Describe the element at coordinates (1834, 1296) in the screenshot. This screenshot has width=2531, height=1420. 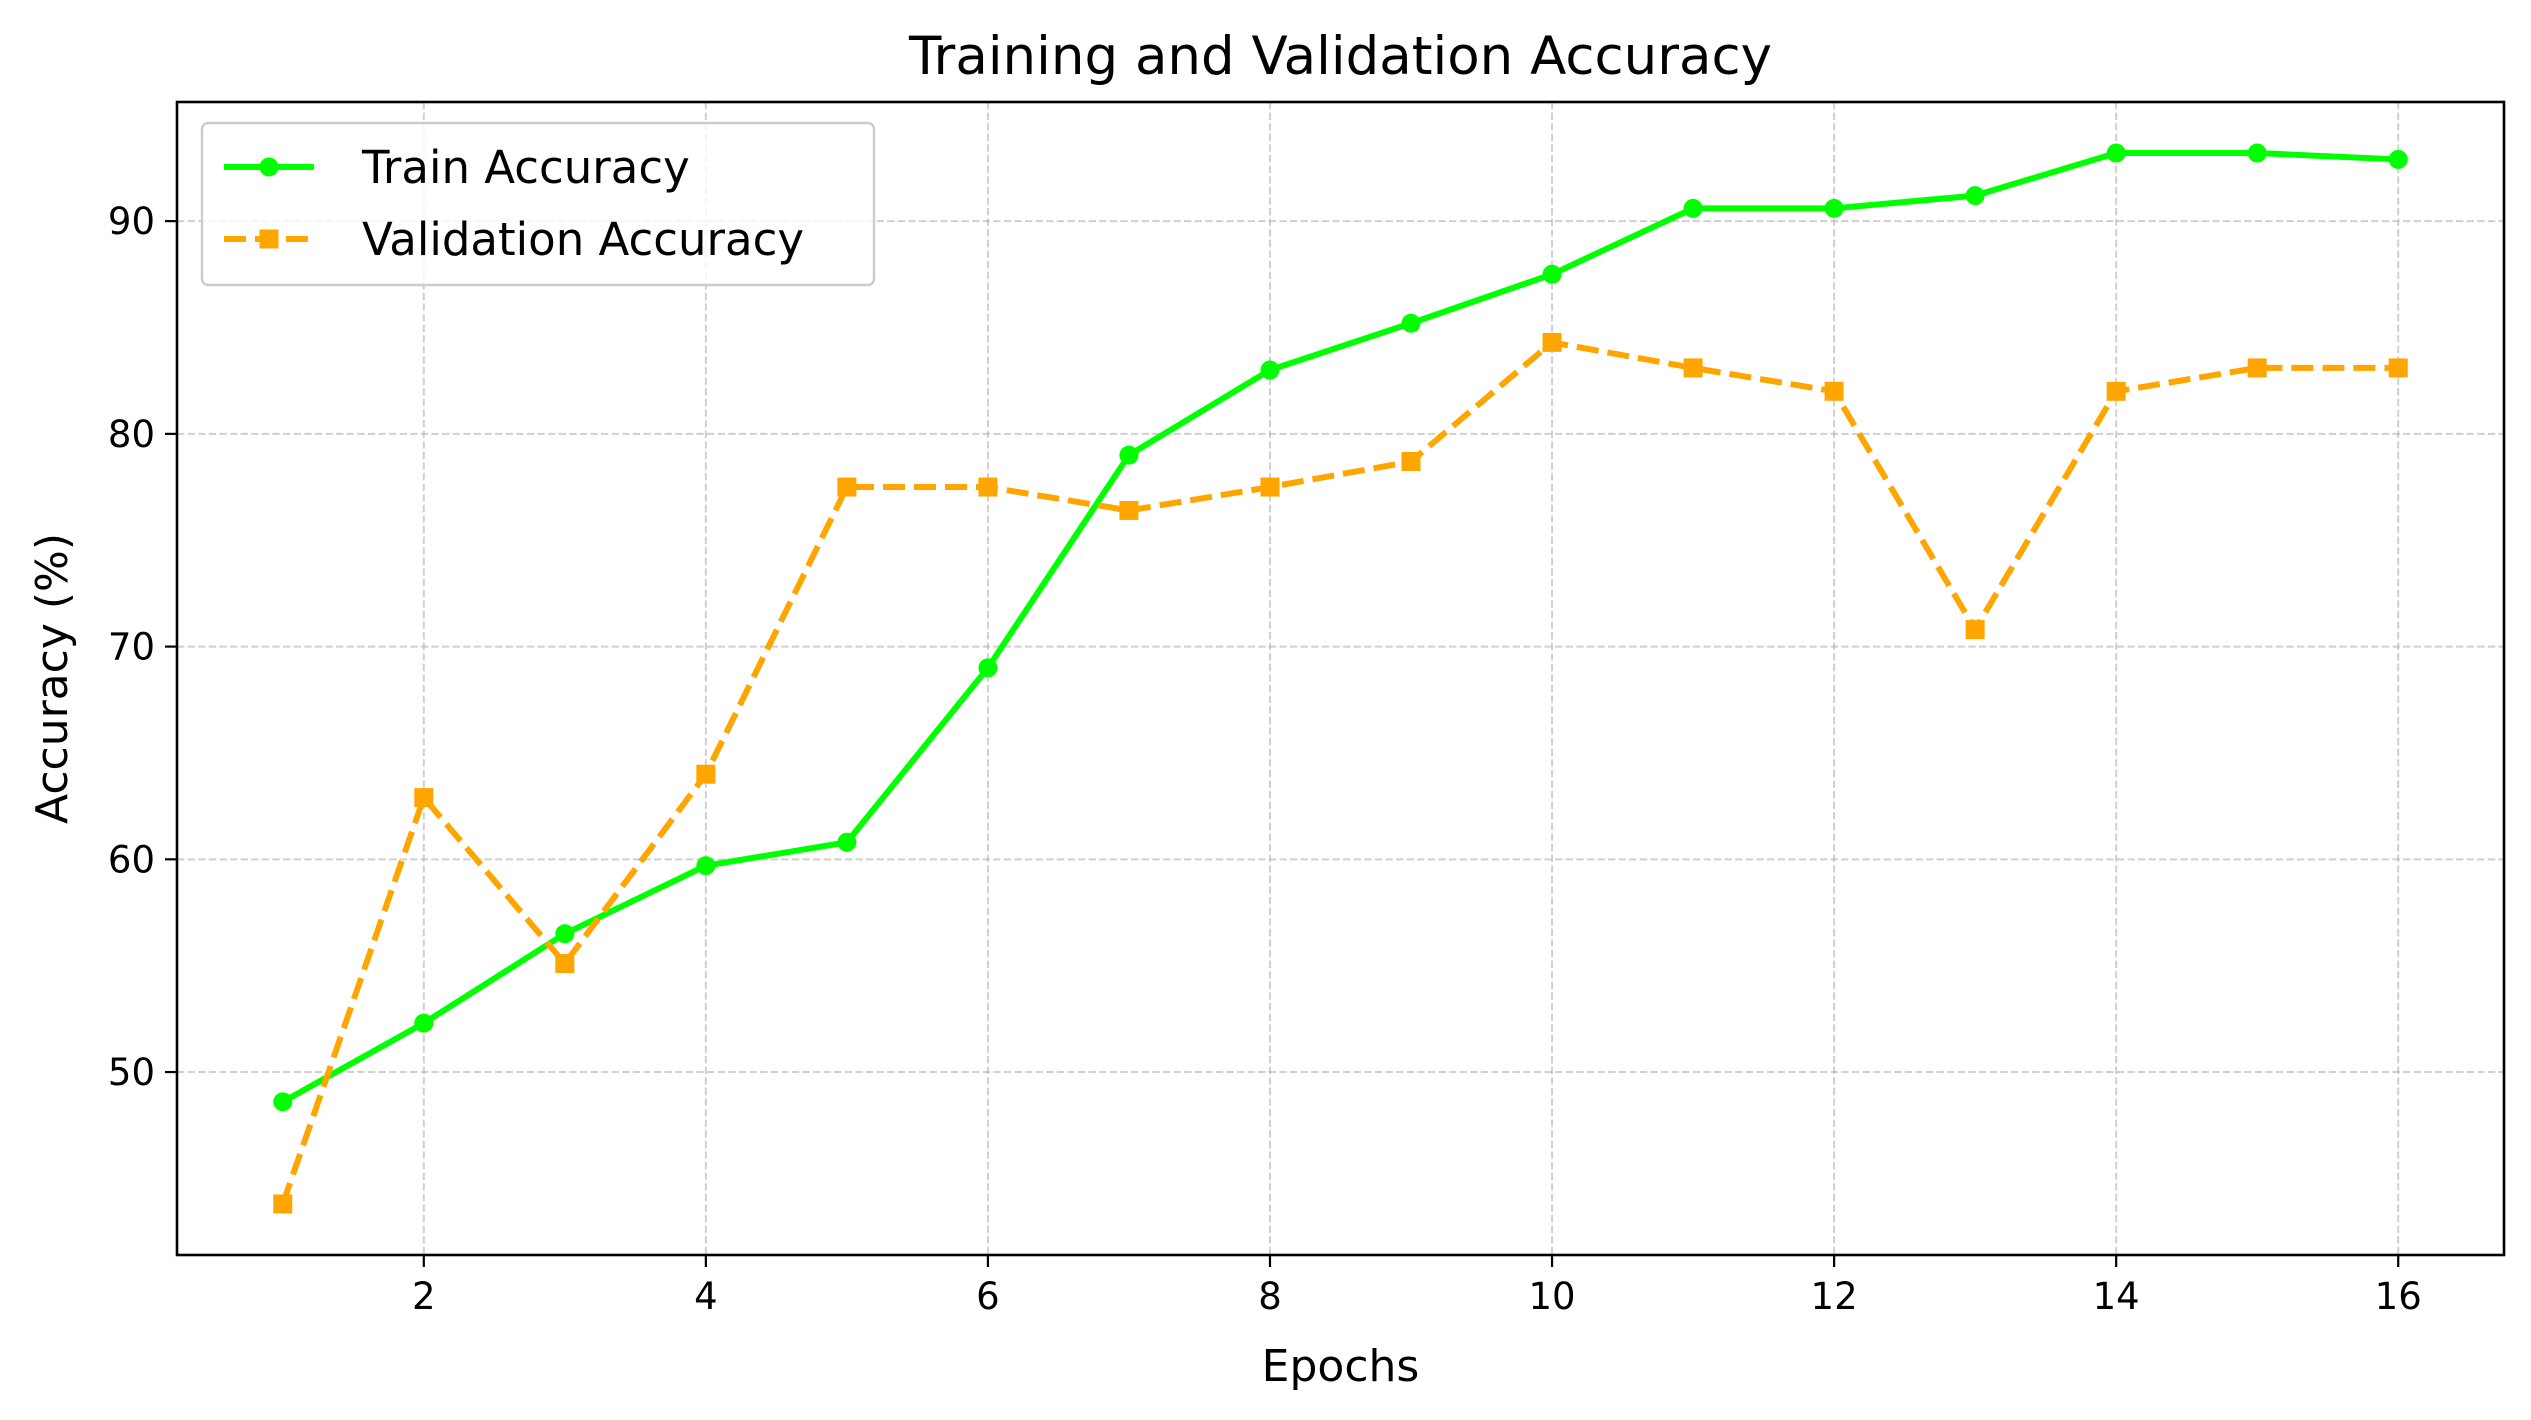
I see `x-tick-label: 12` at that location.